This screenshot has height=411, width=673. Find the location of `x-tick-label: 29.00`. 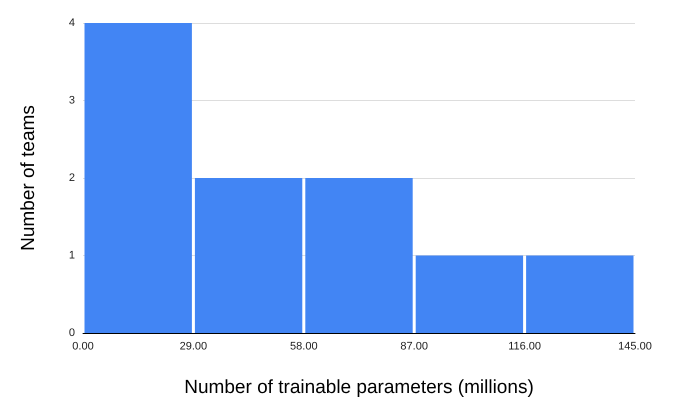

x-tick-label: 29.00 is located at coordinates (194, 346).